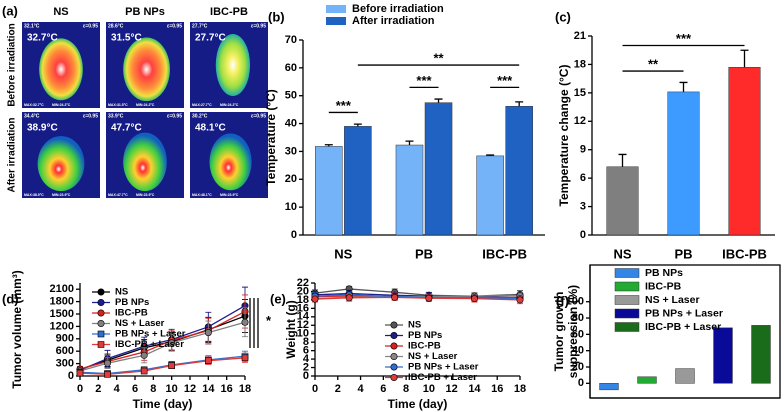  What do you see at coordinates (303, 300) in the screenshot?
I see `y-tick-label: 18` at bounding box center [303, 300].